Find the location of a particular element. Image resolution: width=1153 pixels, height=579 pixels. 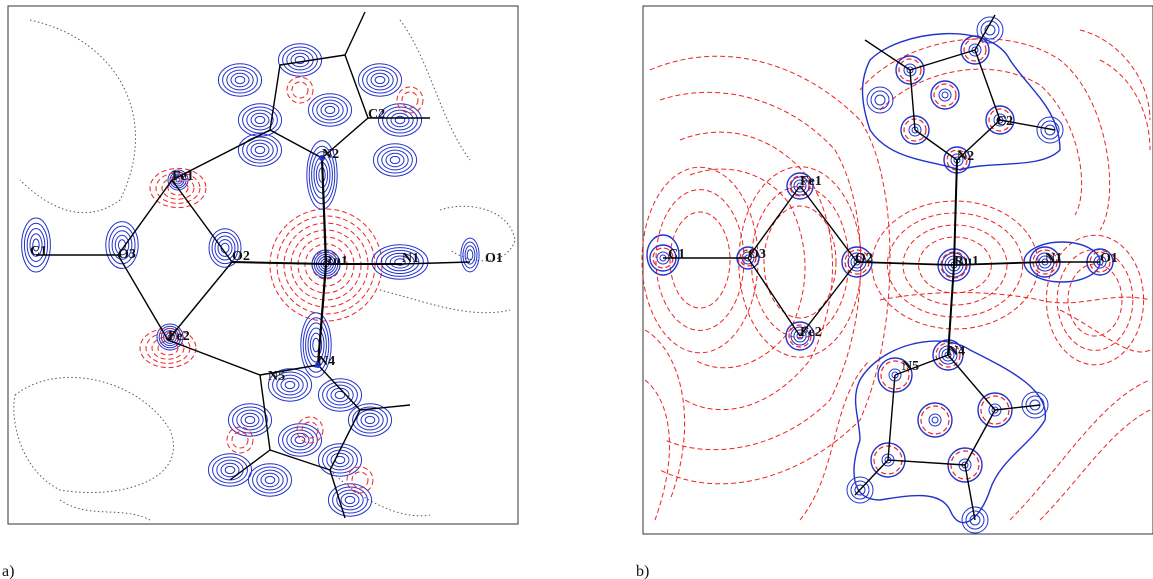

atom-label-n1: N1 is located at coordinates (410, 258).